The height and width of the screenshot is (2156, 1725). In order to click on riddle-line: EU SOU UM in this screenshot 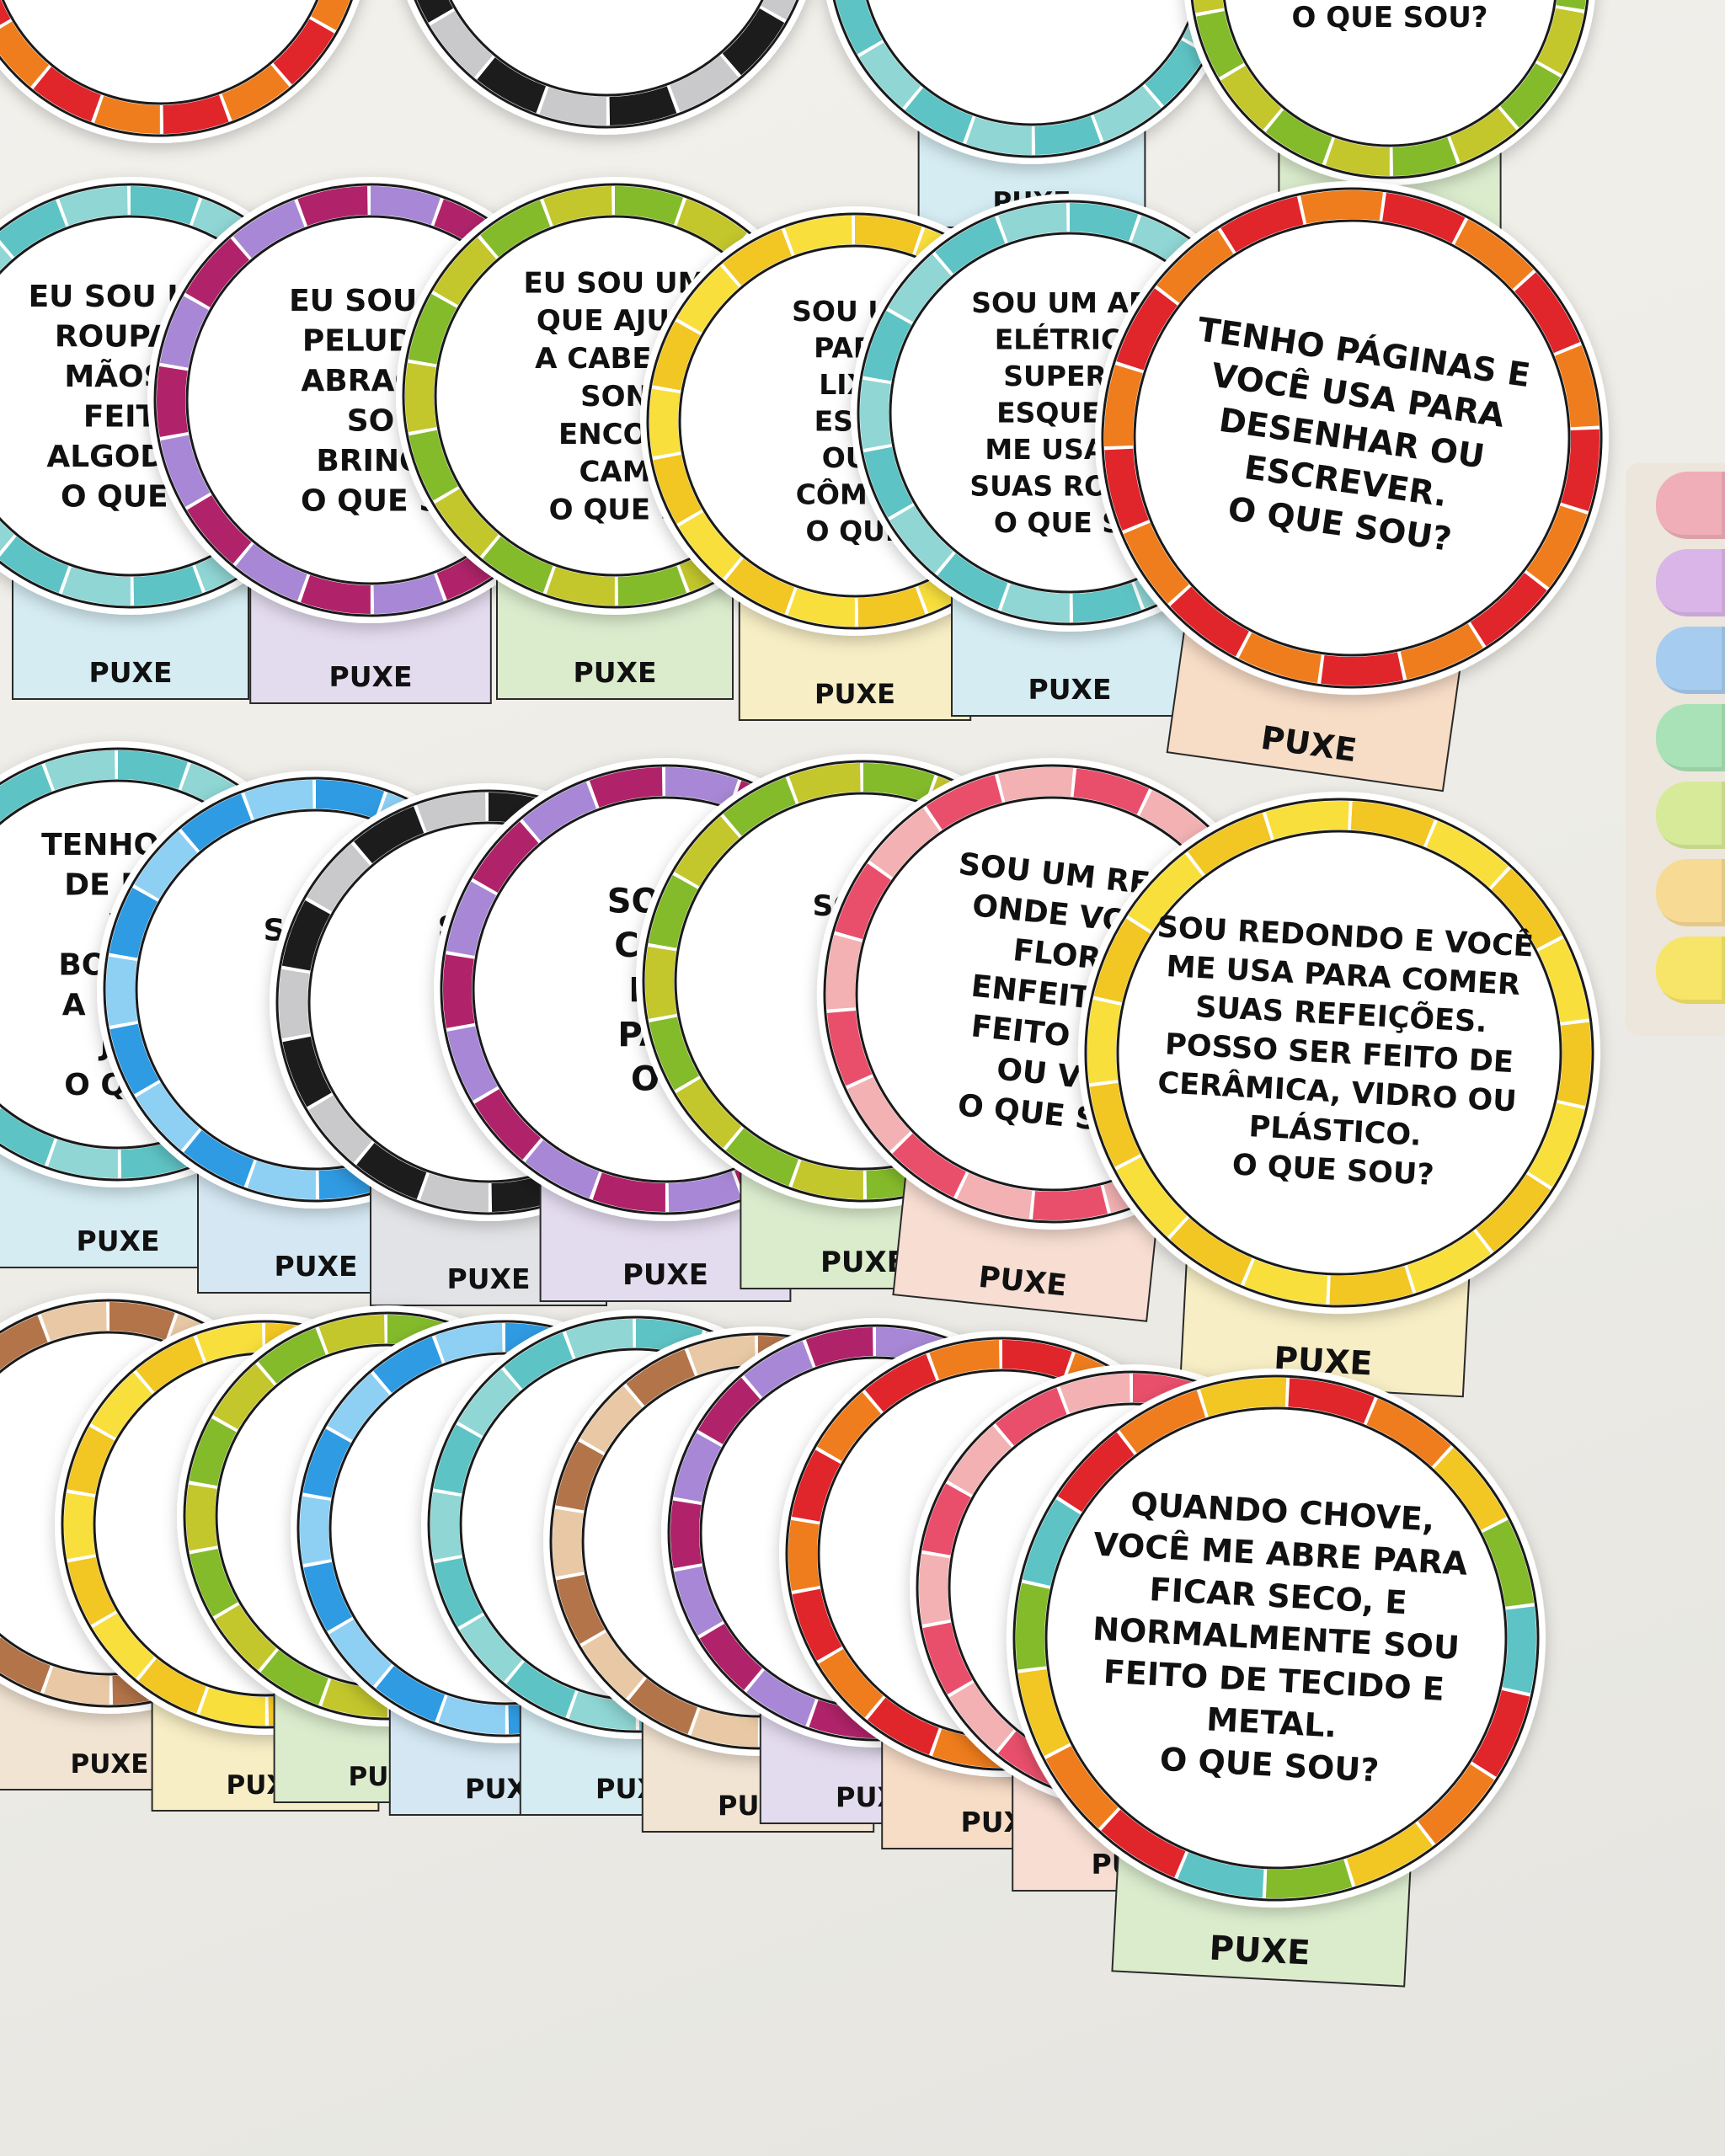, I will do `click(615, 283)`.